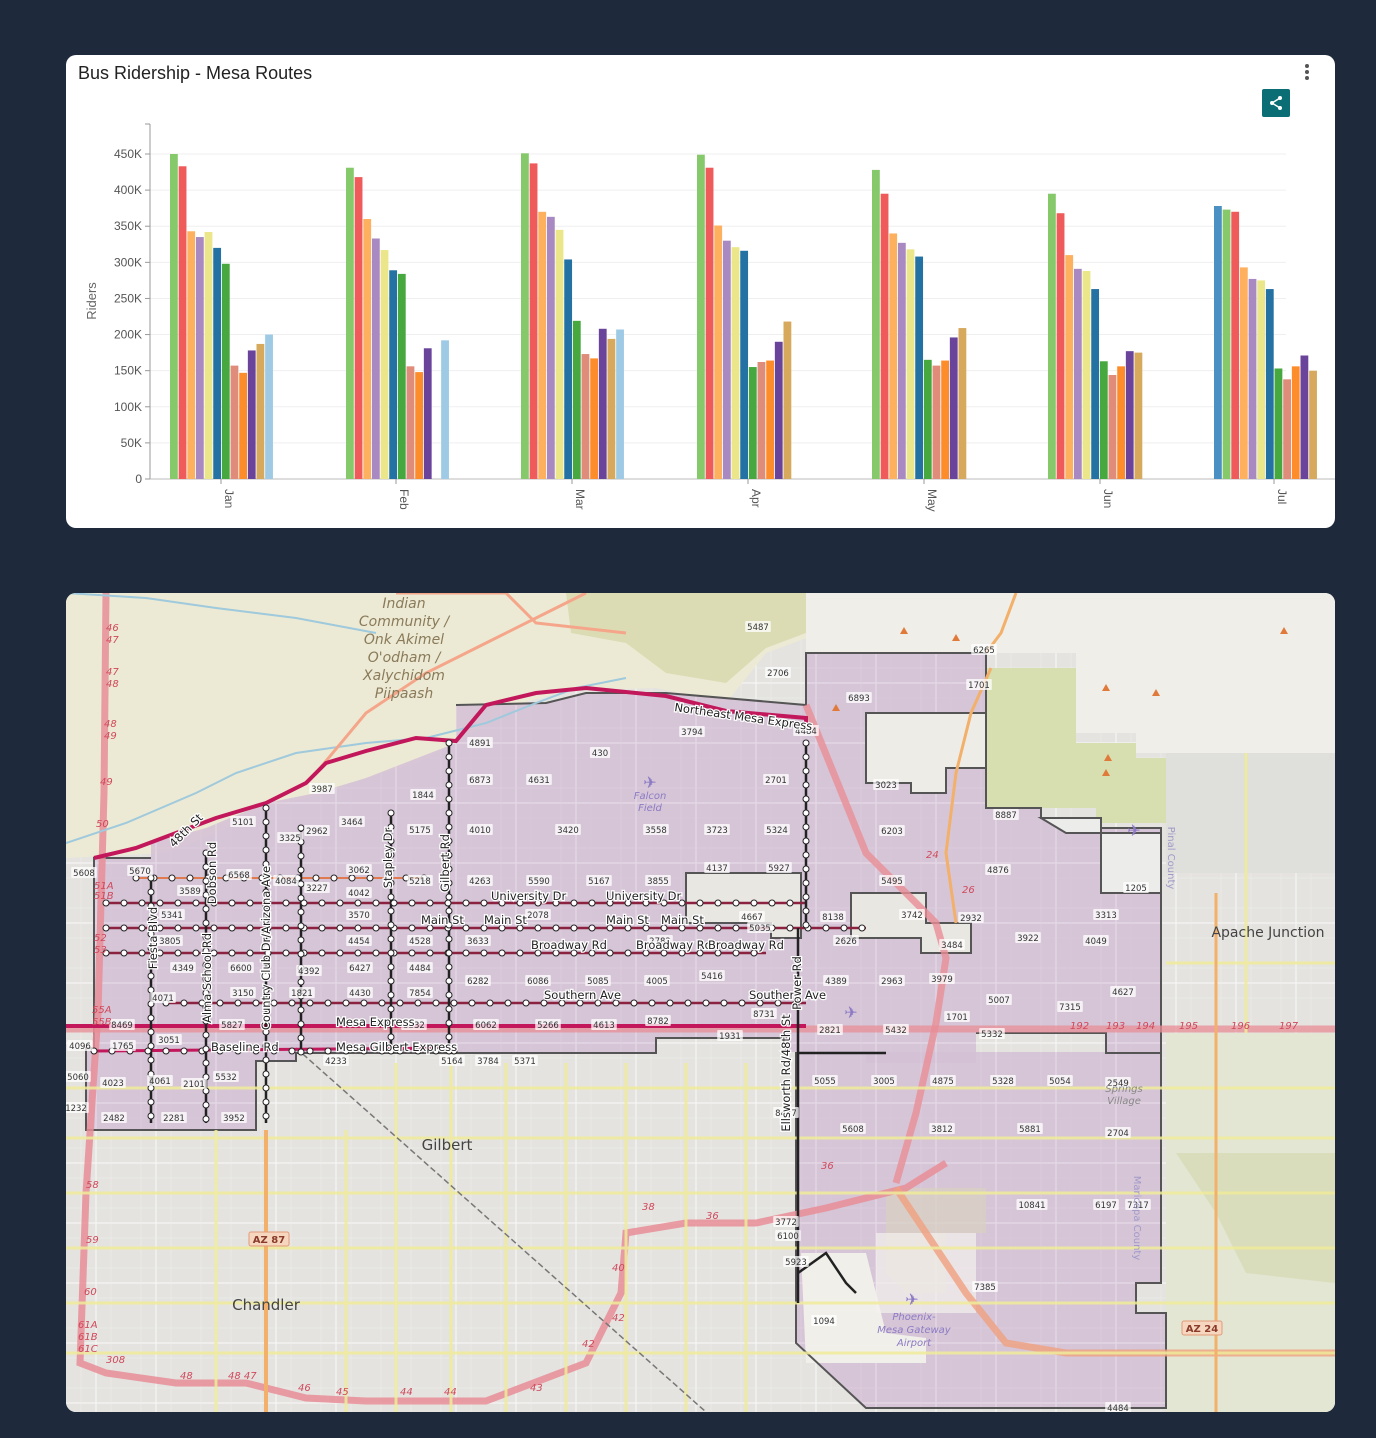 Image resolution: width=1376 pixels, height=1438 pixels. I want to click on kebab-menu-icon, so click(1307, 72).